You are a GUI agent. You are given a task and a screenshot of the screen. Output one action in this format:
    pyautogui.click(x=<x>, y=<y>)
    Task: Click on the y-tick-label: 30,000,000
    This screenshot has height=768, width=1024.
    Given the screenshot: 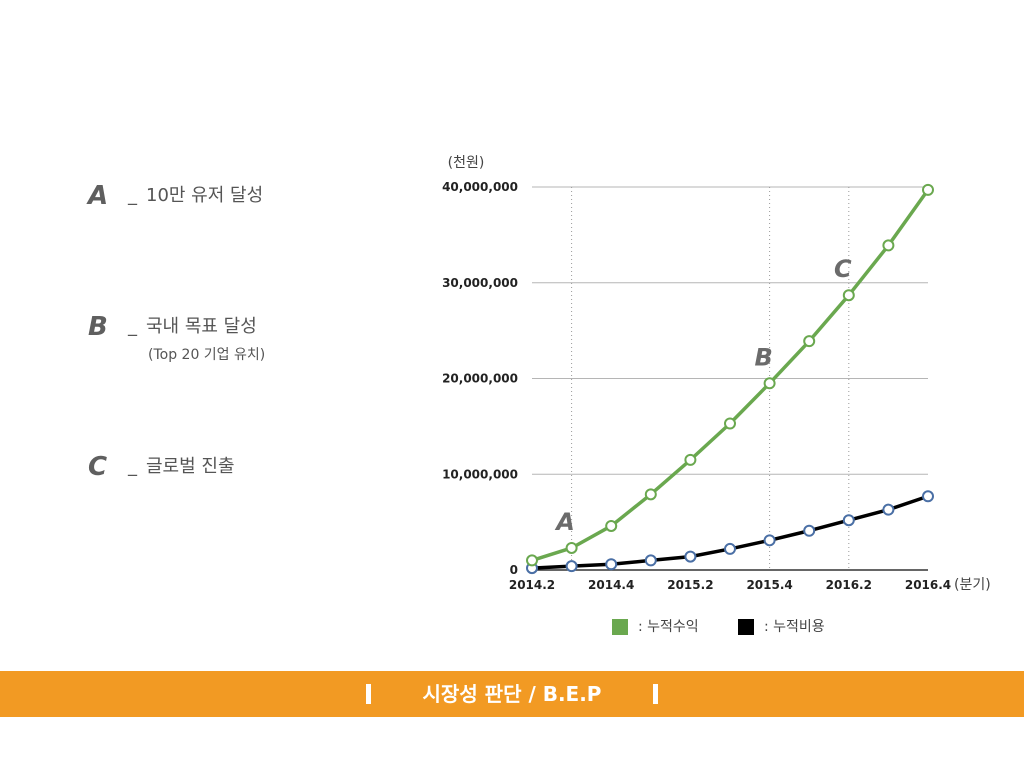 What is the action you would take?
    pyautogui.click(x=480, y=283)
    